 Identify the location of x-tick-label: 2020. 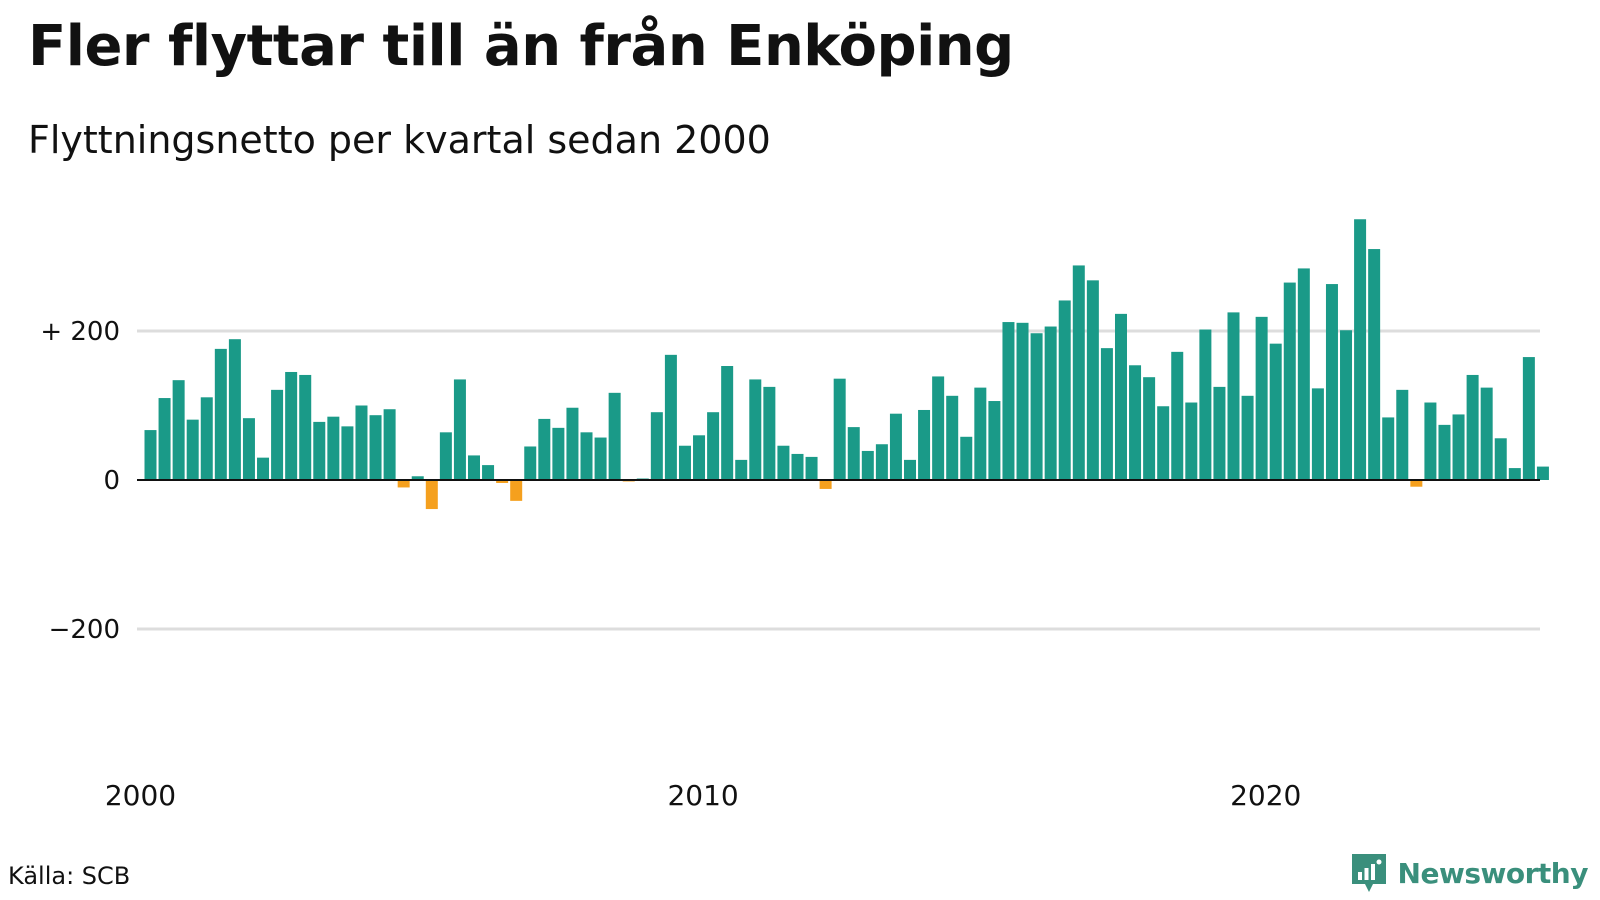
(1265, 795).